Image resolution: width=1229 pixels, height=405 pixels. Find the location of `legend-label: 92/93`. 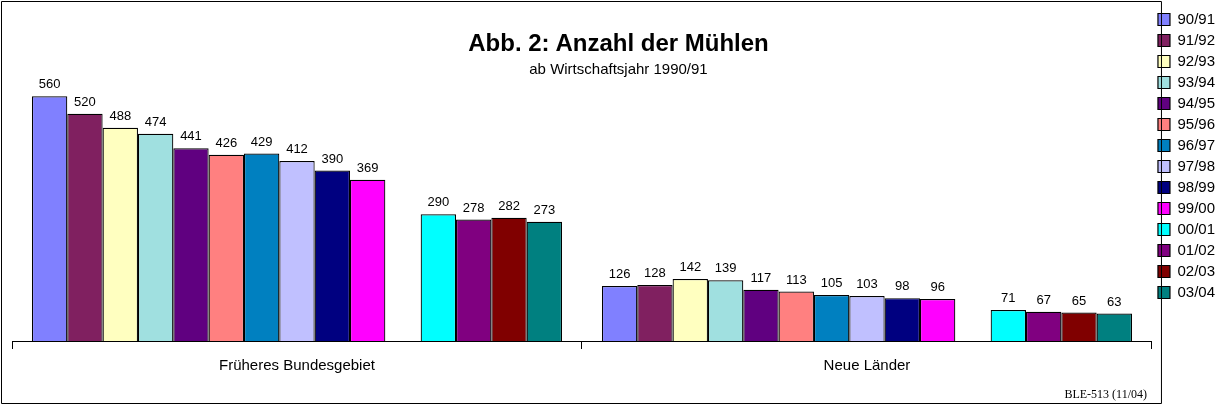

legend-label: 92/93 is located at coordinates (1196, 60).